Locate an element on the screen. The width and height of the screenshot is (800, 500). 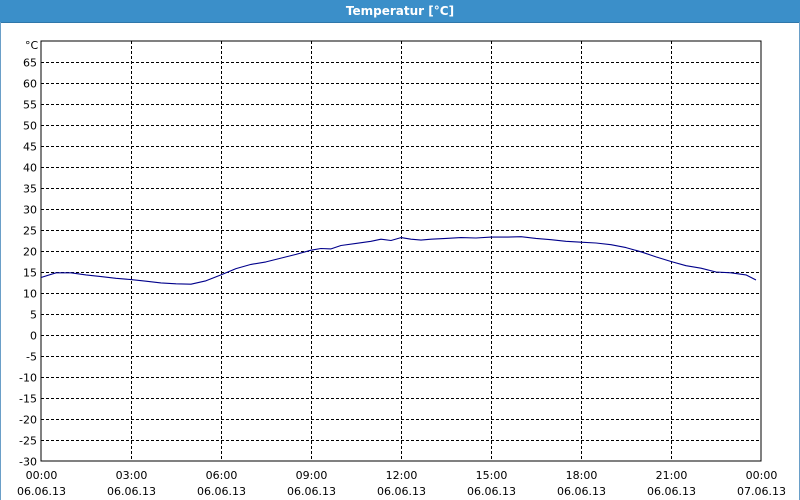
y-tick-label: -20 is located at coordinates (28, 420).